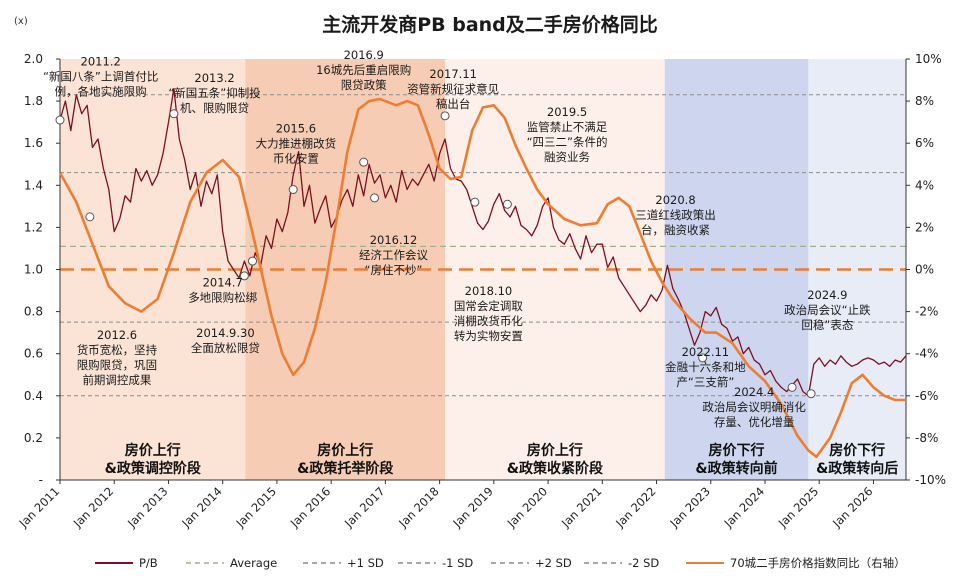 This screenshot has width=960, height=578. Describe the element at coordinates (567, 112) in the screenshot. I see `annotation-line: 2019.5` at that location.